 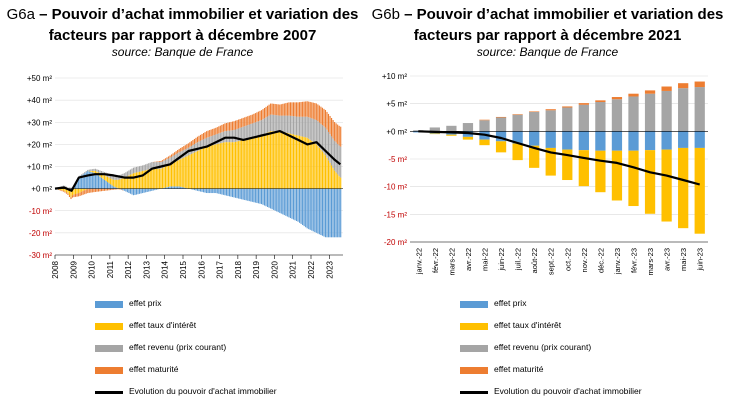 What do you see at coordinates (227, 351) in the screenshot?
I see `legend-item-effet-revenu: effet revenu (prix courant)` at bounding box center [227, 351].